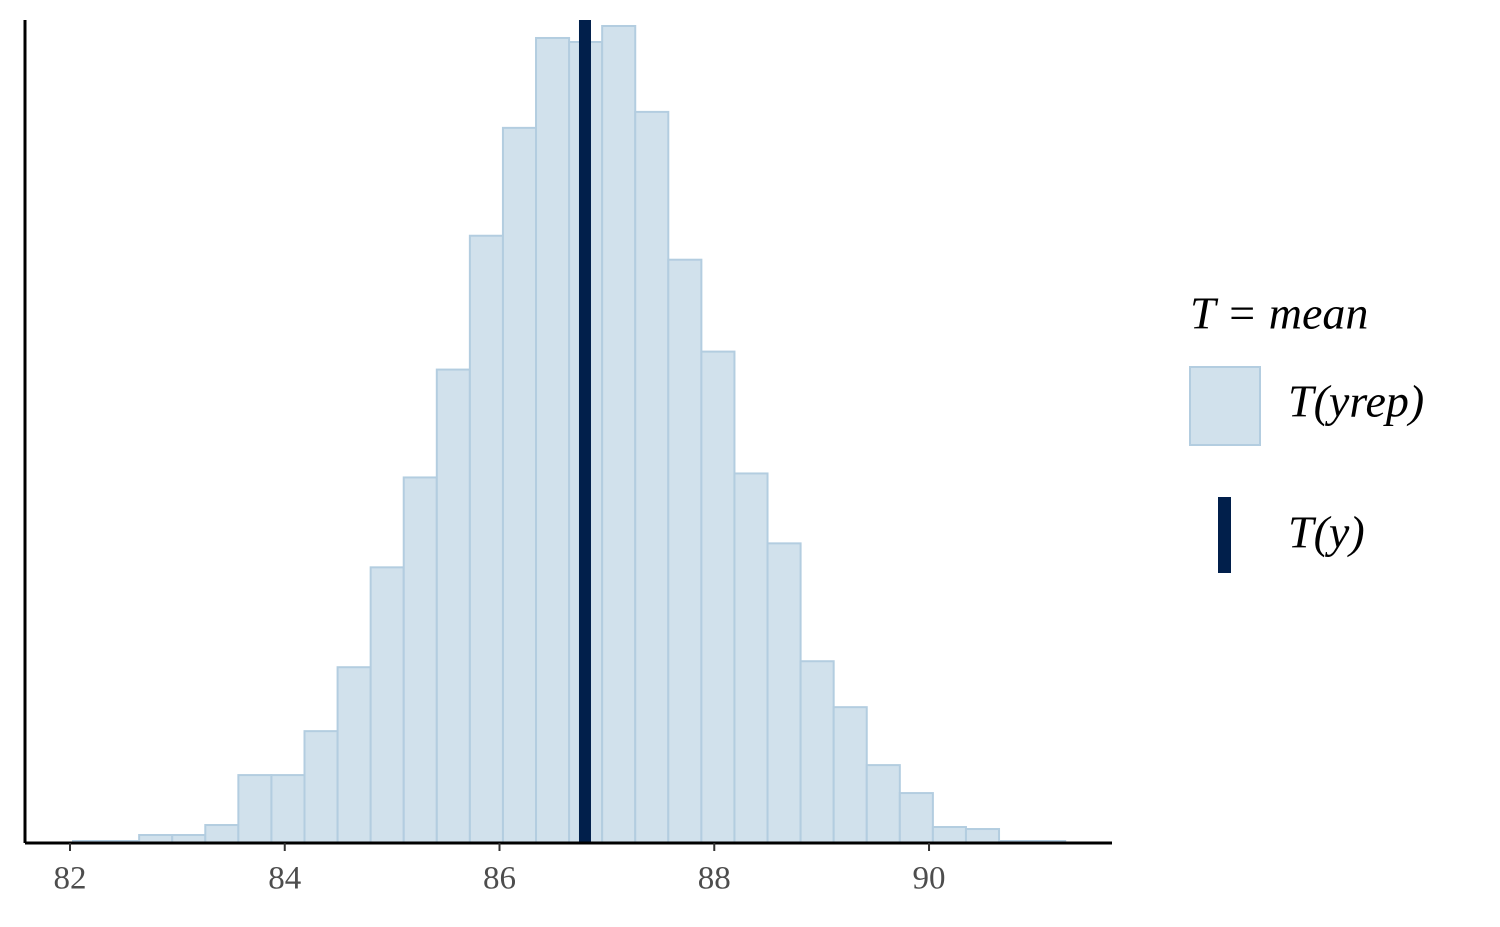 The width and height of the screenshot is (1500, 927). What do you see at coordinates (714, 879) in the screenshot?
I see `x-tick-label: 88` at bounding box center [714, 879].